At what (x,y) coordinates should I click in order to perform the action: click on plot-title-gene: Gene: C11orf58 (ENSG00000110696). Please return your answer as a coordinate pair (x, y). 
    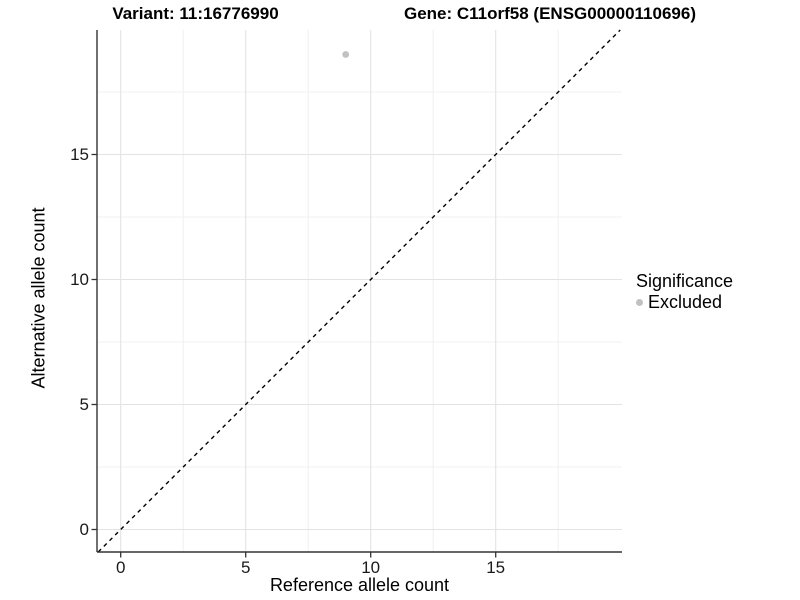
    Looking at the image, I should click on (549, 13).